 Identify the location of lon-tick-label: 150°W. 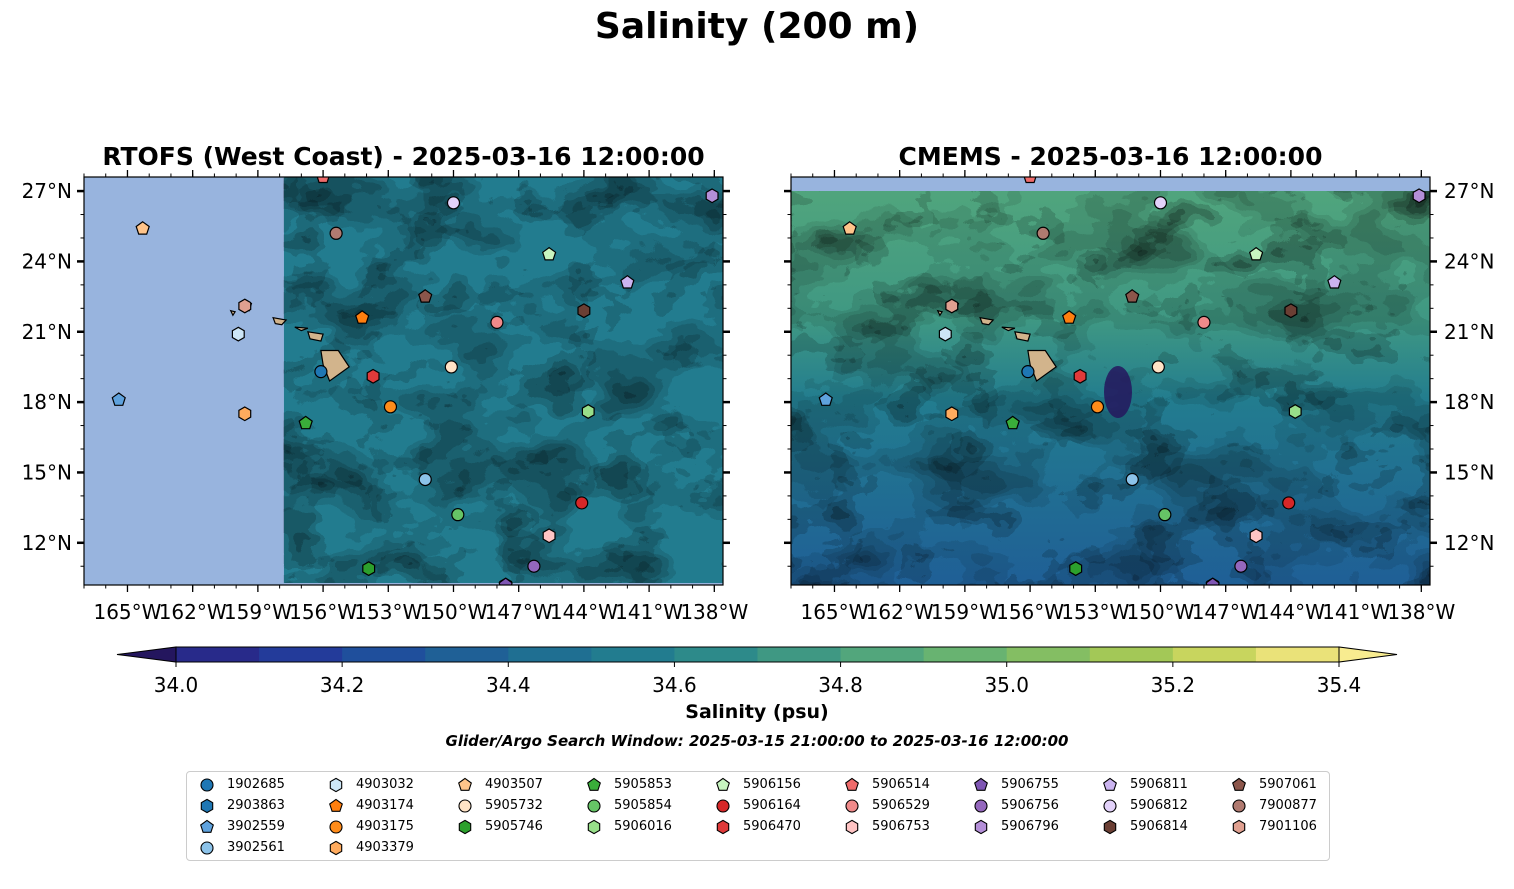
(1161, 612).